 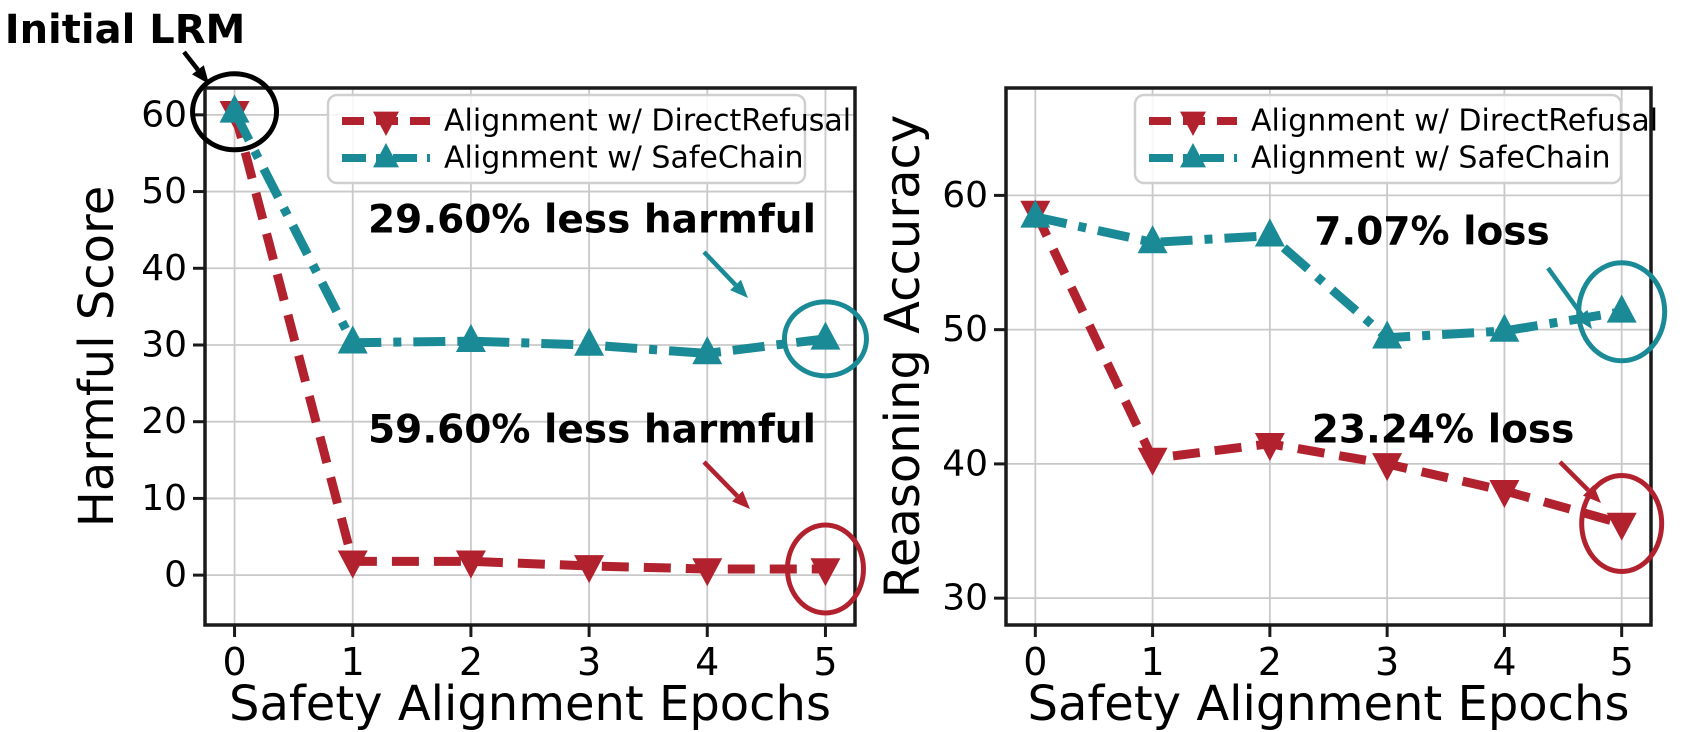 What do you see at coordinates (1431, 232) in the screenshot?
I see `annotation-text: 7.07% loss` at bounding box center [1431, 232].